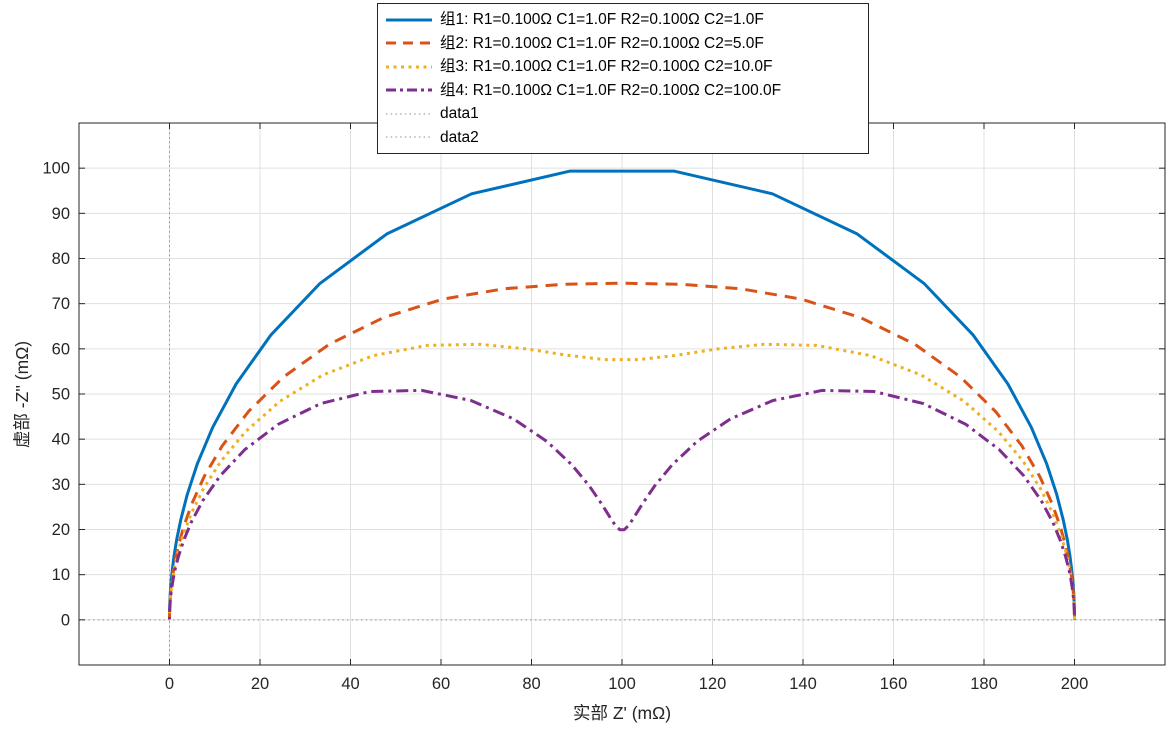 The height and width of the screenshot is (735, 1170). What do you see at coordinates (606, 66) in the screenshot?
I see `legend-label: 组3: R1=0.100Ω C1=1.0F R2=0.100Ω C2=10.0F` at bounding box center [606, 66].